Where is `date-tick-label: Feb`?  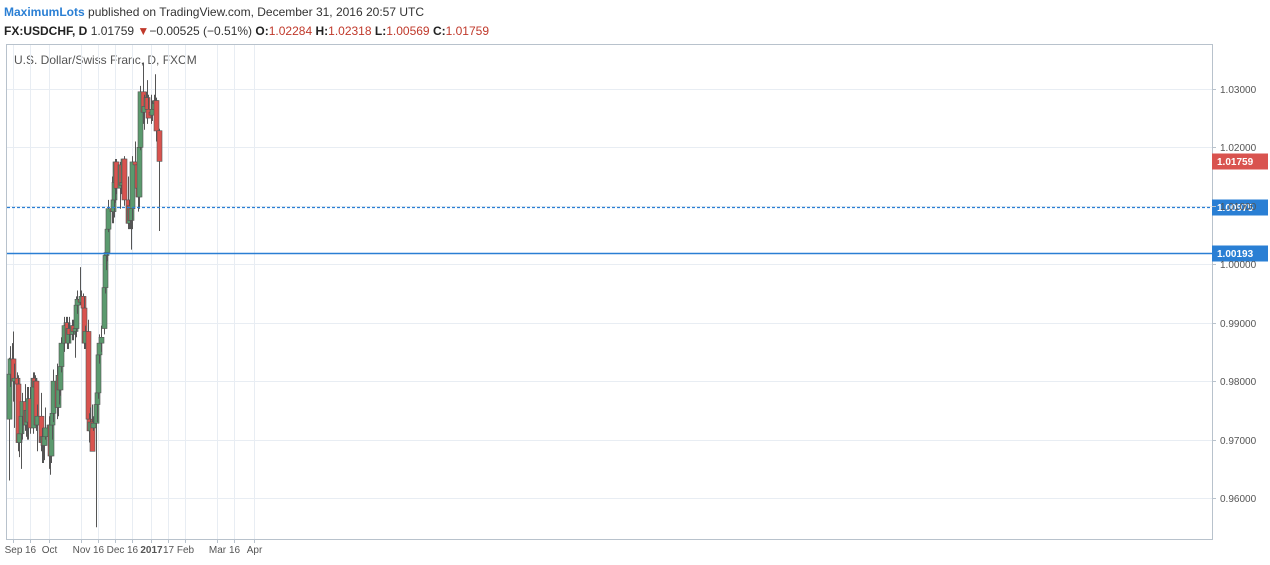 date-tick-label: Feb is located at coordinates (186, 550).